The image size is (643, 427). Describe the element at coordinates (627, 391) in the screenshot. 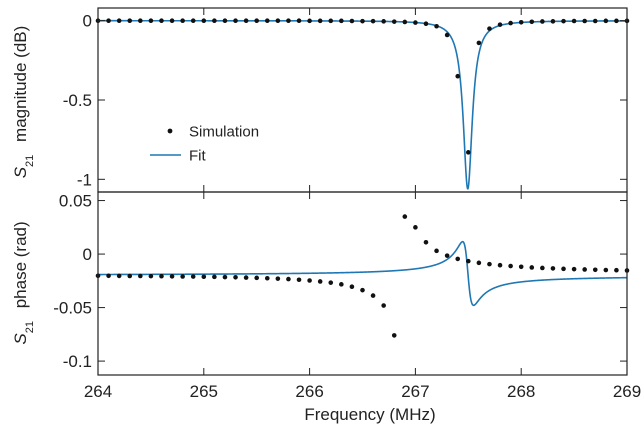

I see `x-tick-label: 269` at that location.